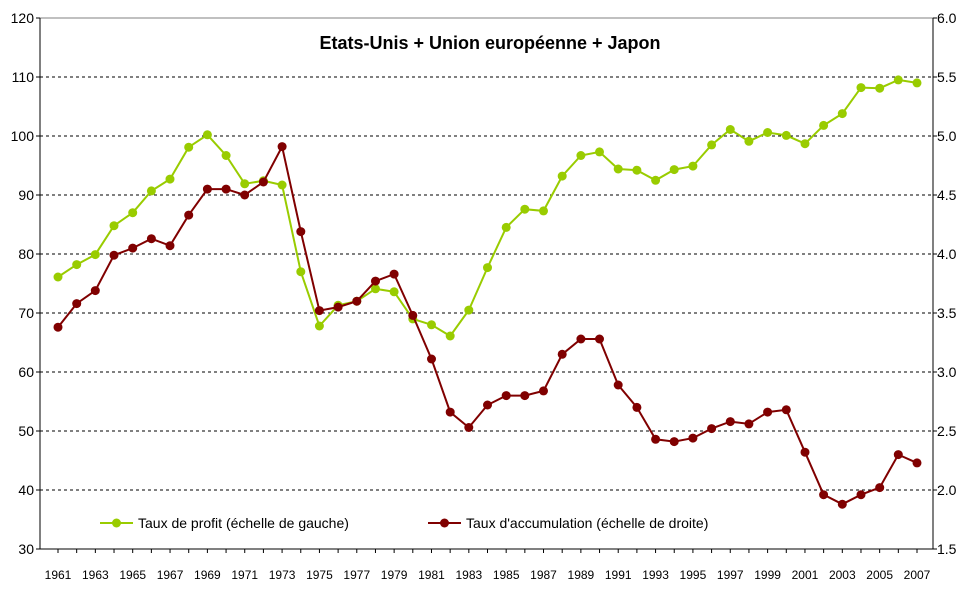 The width and height of the screenshot is (970, 604). I want to click on legend-label-accumulation: Taux d'accumulation (échelle de droite), so click(587, 523).